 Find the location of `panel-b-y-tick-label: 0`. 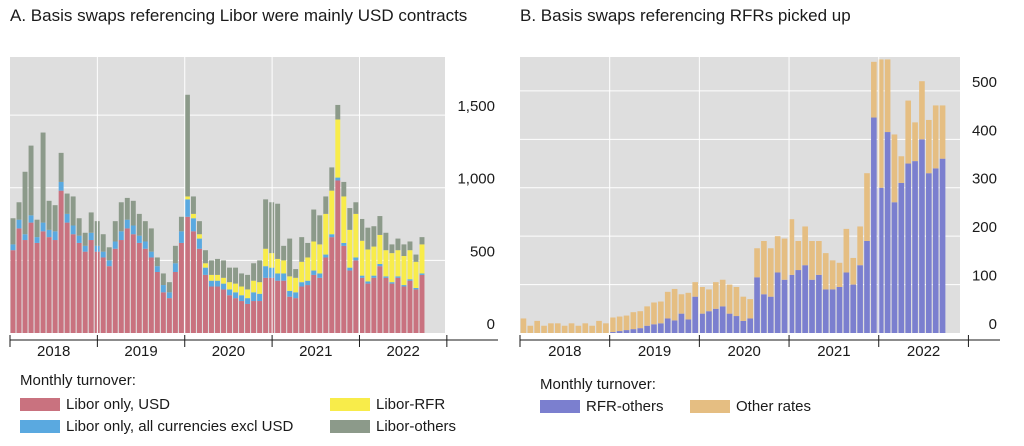

panel-b-y-tick-label: 0 is located at coordinates (993, 324).